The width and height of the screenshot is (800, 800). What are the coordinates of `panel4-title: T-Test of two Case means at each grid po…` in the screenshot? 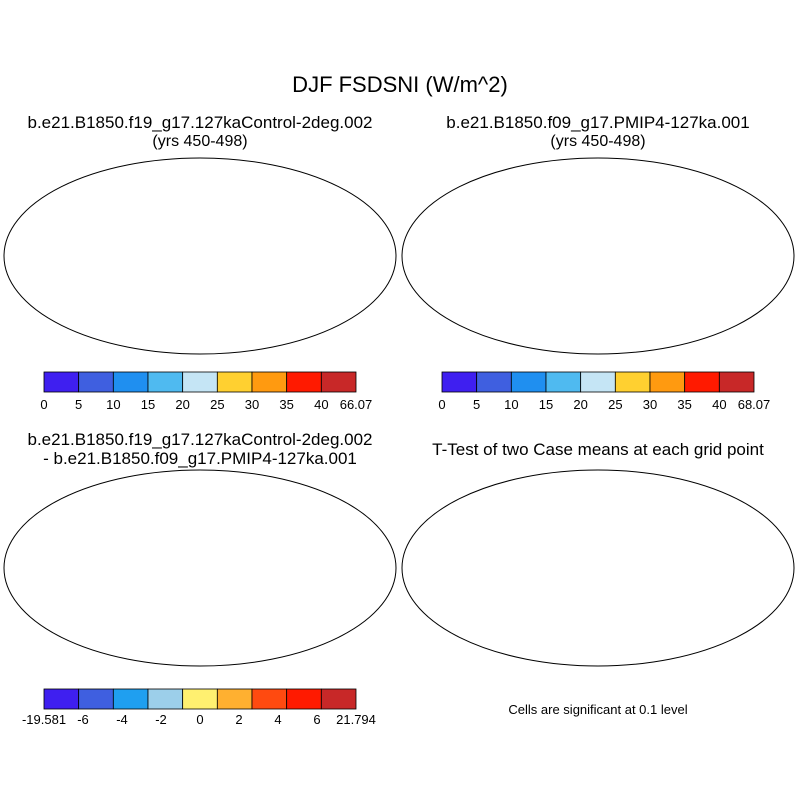 It's located at (598, 449).